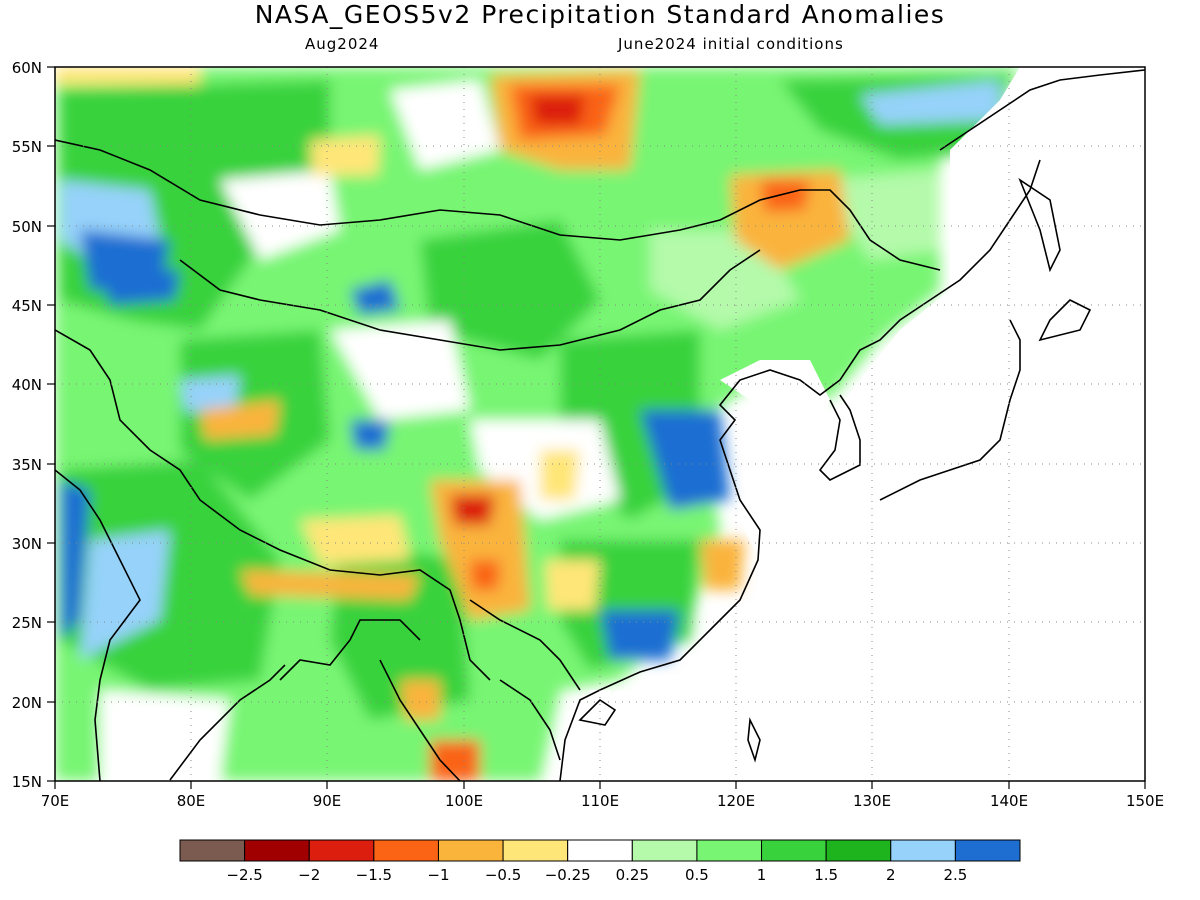 This screenshot has width=1200, height=900. Describe the element at coordinates (27, 782) in the screenshot. I see `lat-label: 15N` at that location.